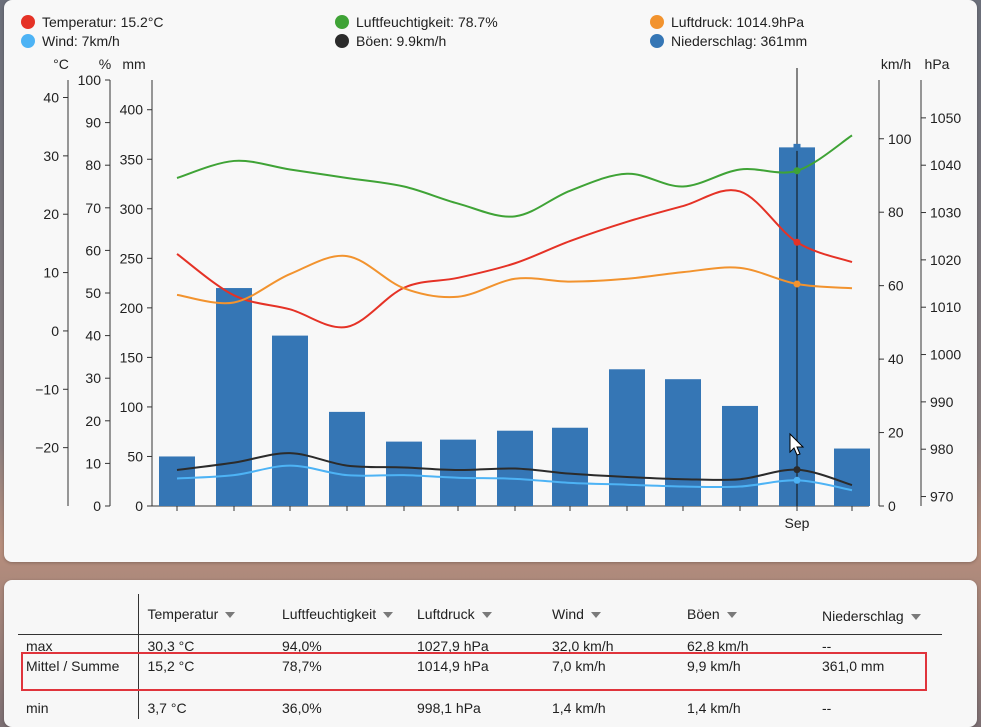 The height and width of the screenshot is (727, 981). Describe the element at coordinates (945, 260) in the screenshot. I see `tick-label-pressure: 1020` at that location.